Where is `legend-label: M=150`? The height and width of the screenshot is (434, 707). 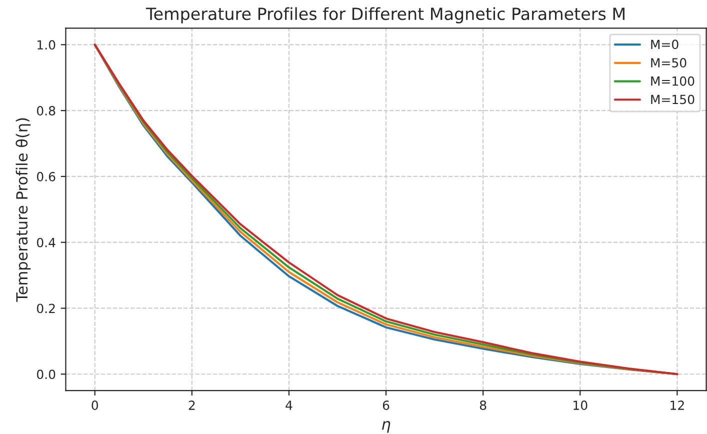 legend-label: M=150 is located at coordinates (672, 99).